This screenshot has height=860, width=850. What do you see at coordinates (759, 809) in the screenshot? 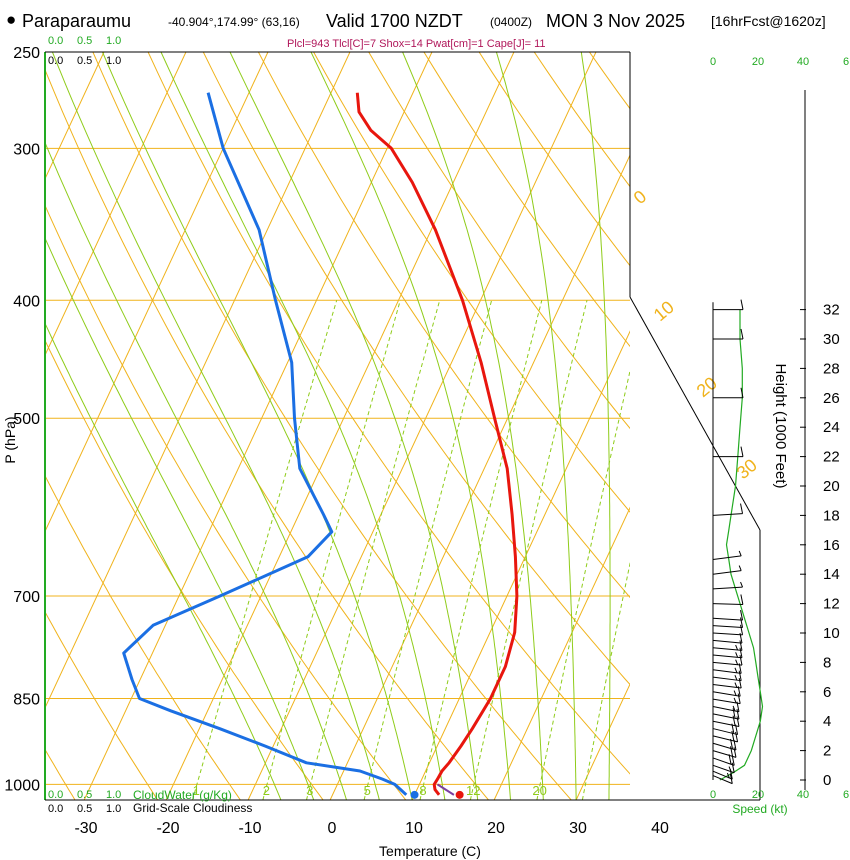
I see `speed-axis-label: Speed (kt)` at bounding box center [759, 809].